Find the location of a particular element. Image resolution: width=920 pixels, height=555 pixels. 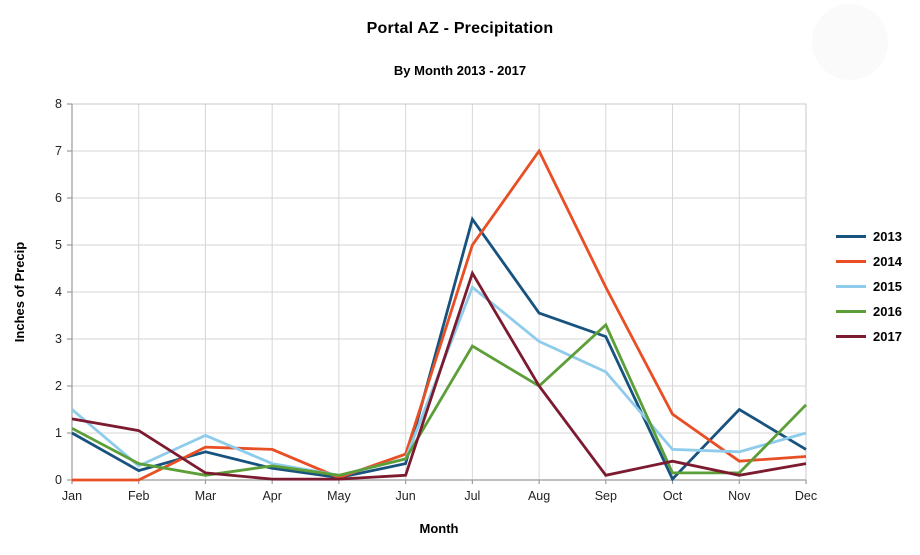

y-tick-label: 6 is located at coordinates (58, 198).